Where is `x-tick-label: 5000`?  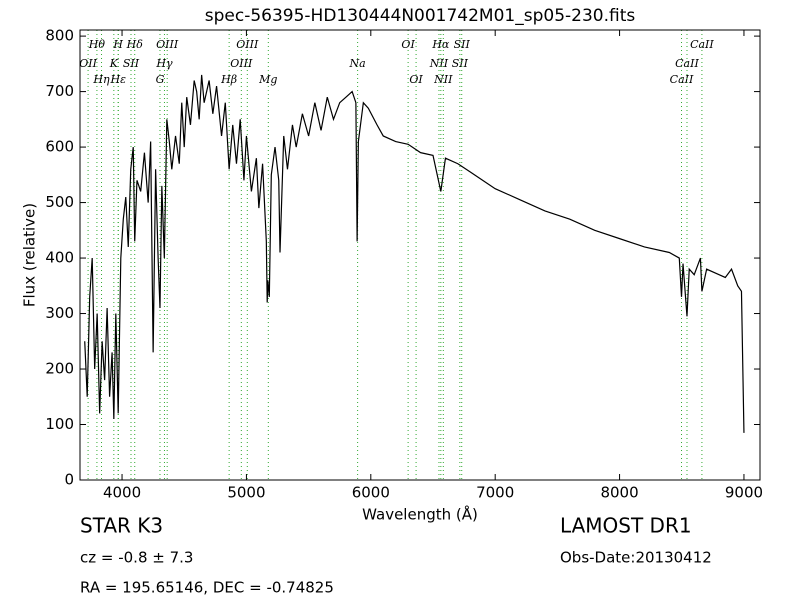 x-tick-label: 5000 is located at coordinates (246, 493).